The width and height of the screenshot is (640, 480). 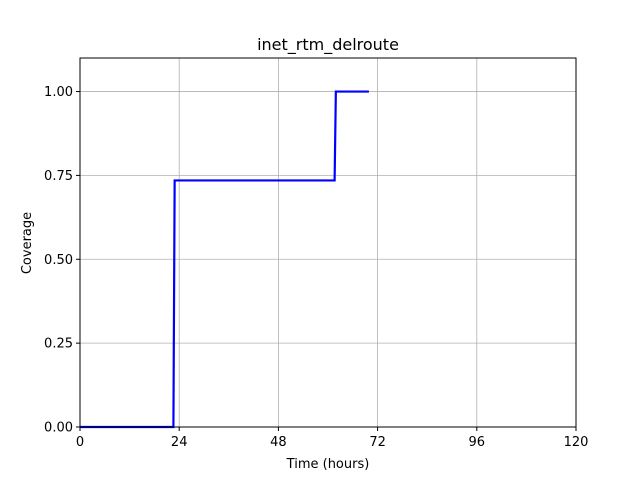 What do you see at coordinates (477, 442) in the screenshot?
I see `x-tick-label: 96` at bounding box center [477, 442].